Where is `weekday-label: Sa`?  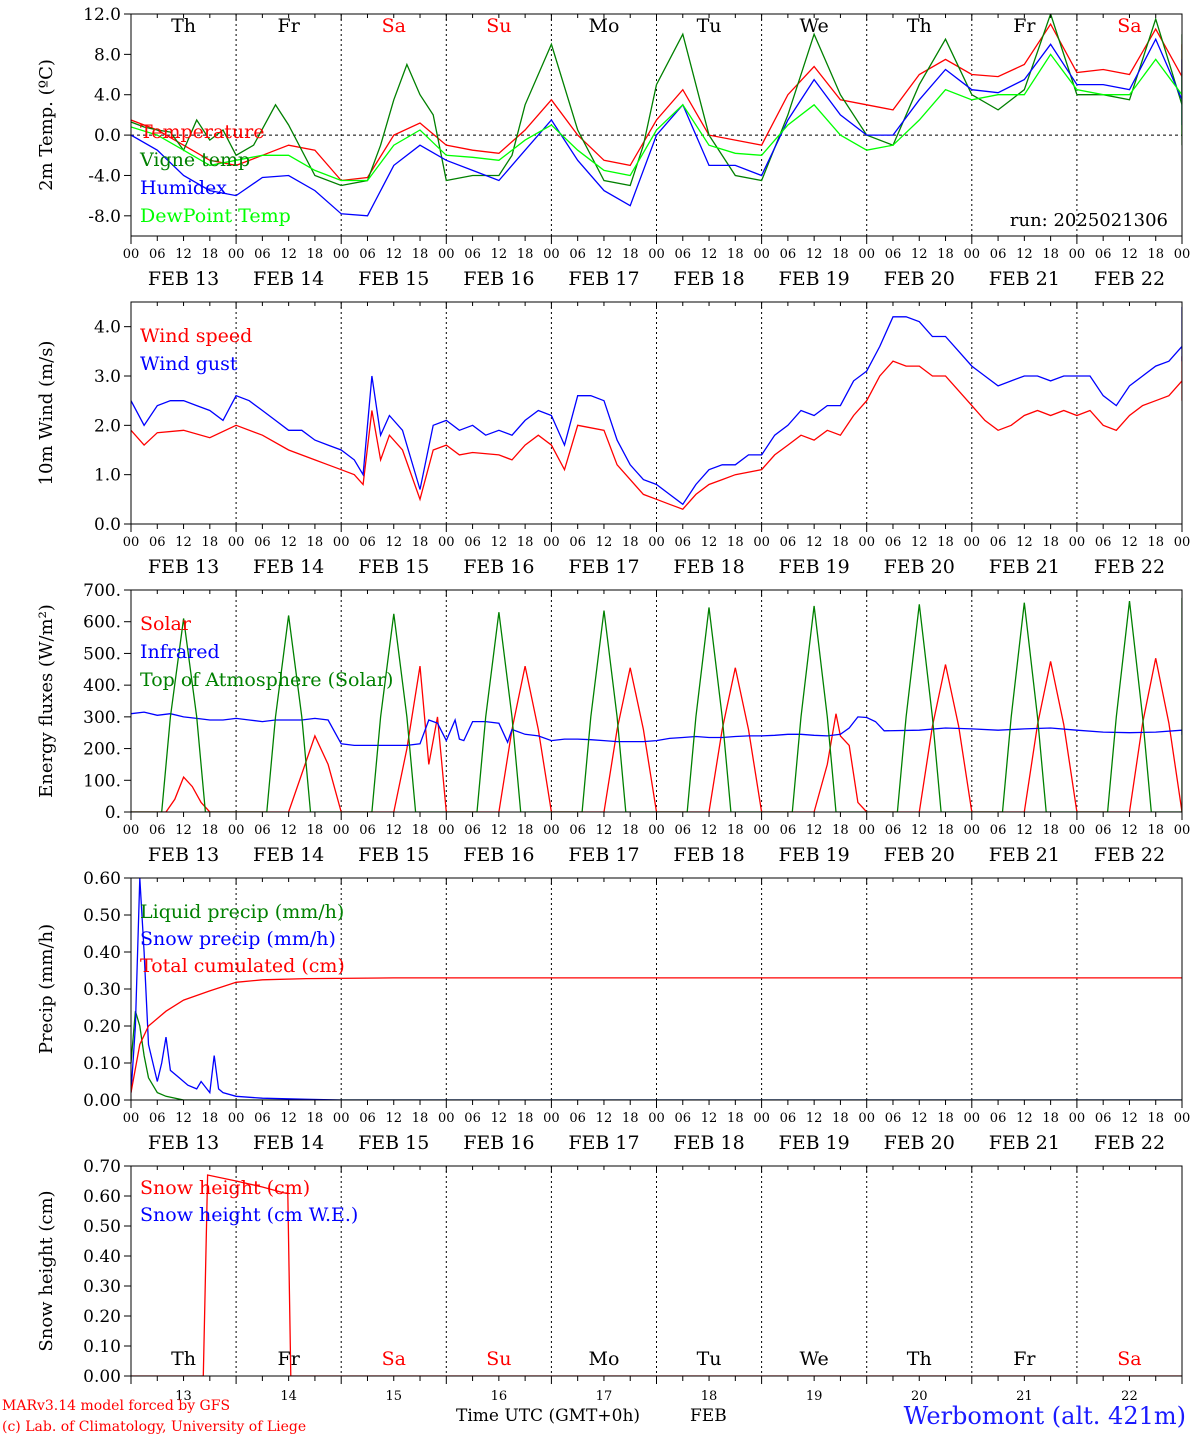 weekday-label: Sa is located at coordinates (394, 26).